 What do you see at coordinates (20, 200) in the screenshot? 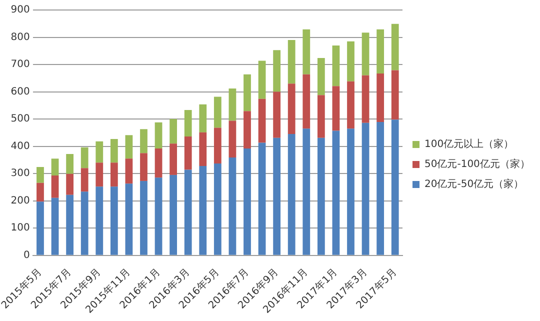
I see `y-tick-label: 200` at bounding box center [20, 200].